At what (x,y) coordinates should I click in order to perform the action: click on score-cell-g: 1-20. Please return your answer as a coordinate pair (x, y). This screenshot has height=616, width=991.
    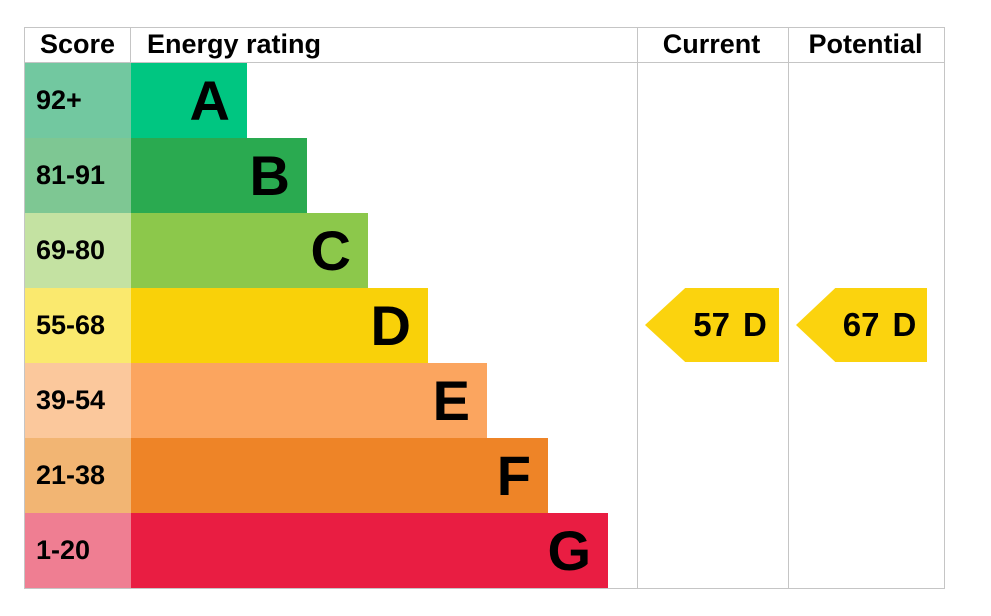
    Looking at the image, I should click on (78, 550).